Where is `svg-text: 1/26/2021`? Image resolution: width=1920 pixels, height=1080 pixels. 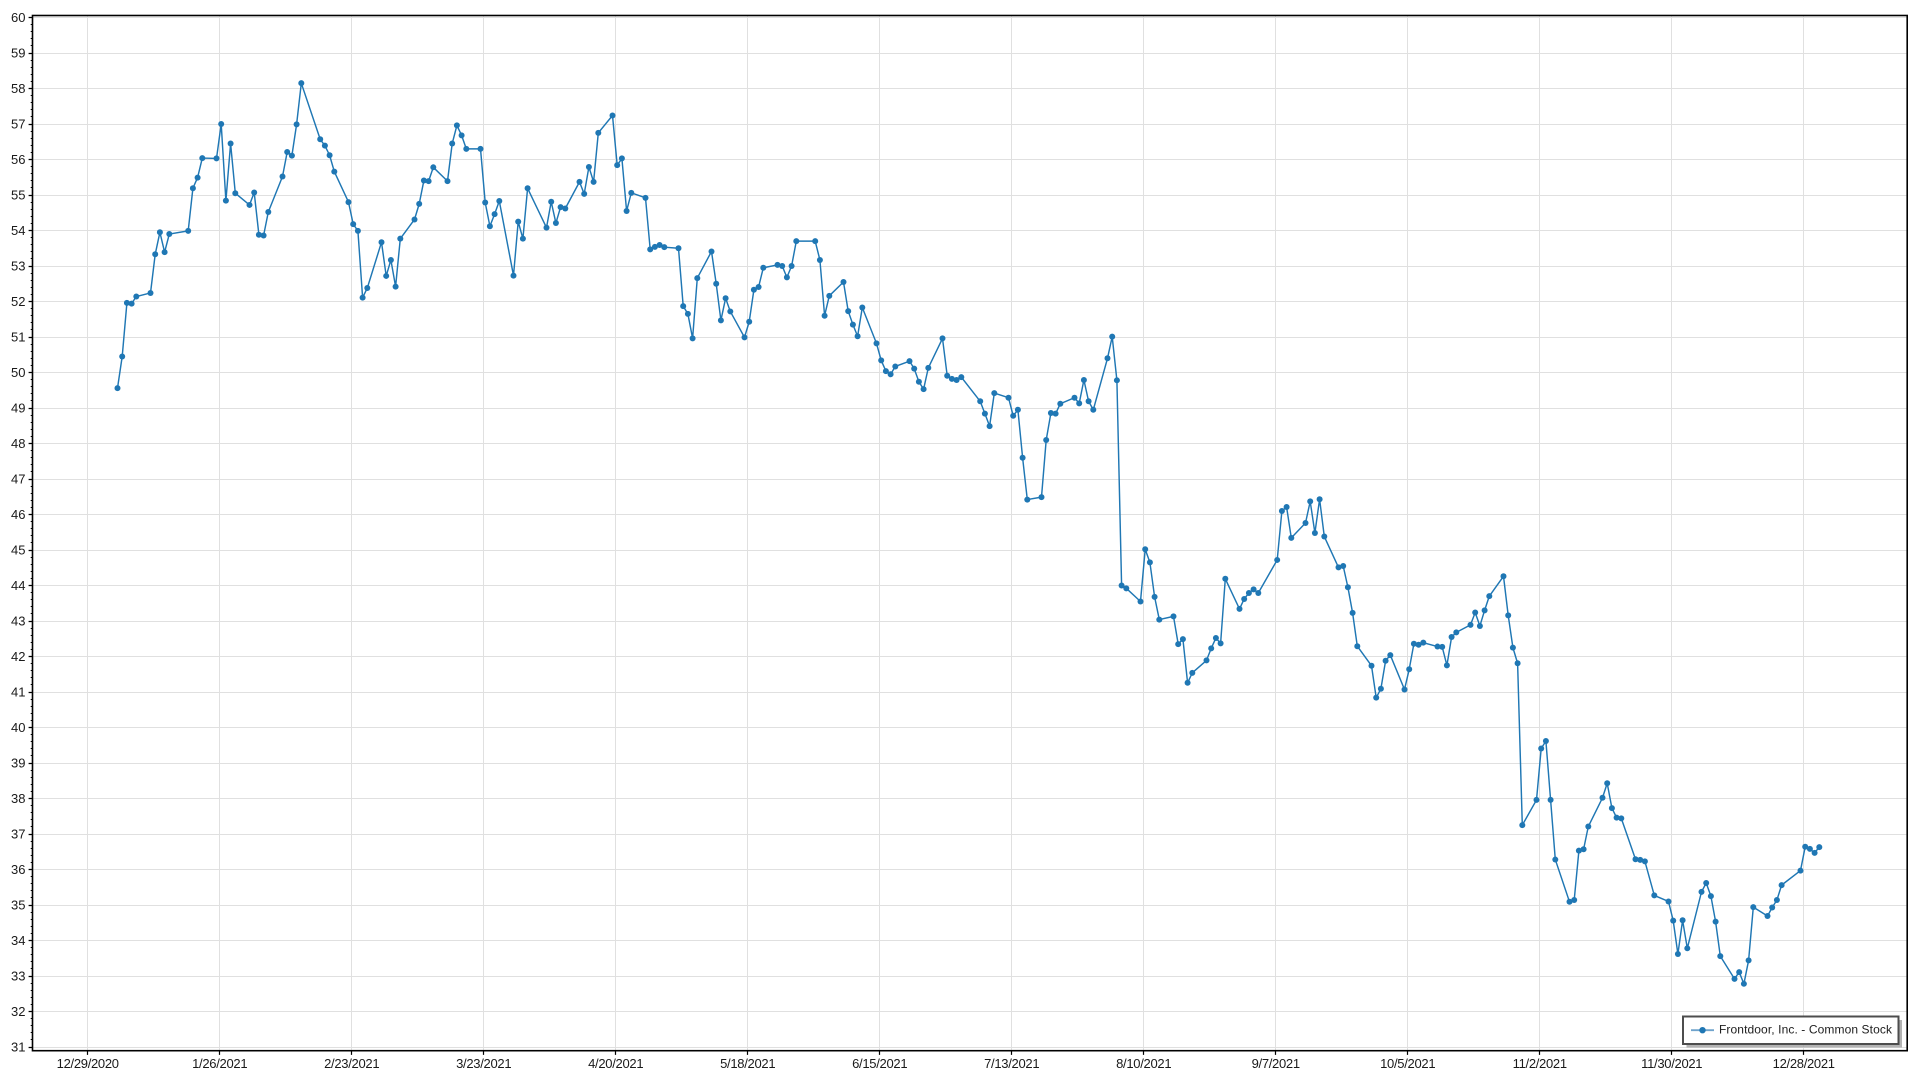 svg-text: 1/26/2021 is located at coordinates (219, 1063).